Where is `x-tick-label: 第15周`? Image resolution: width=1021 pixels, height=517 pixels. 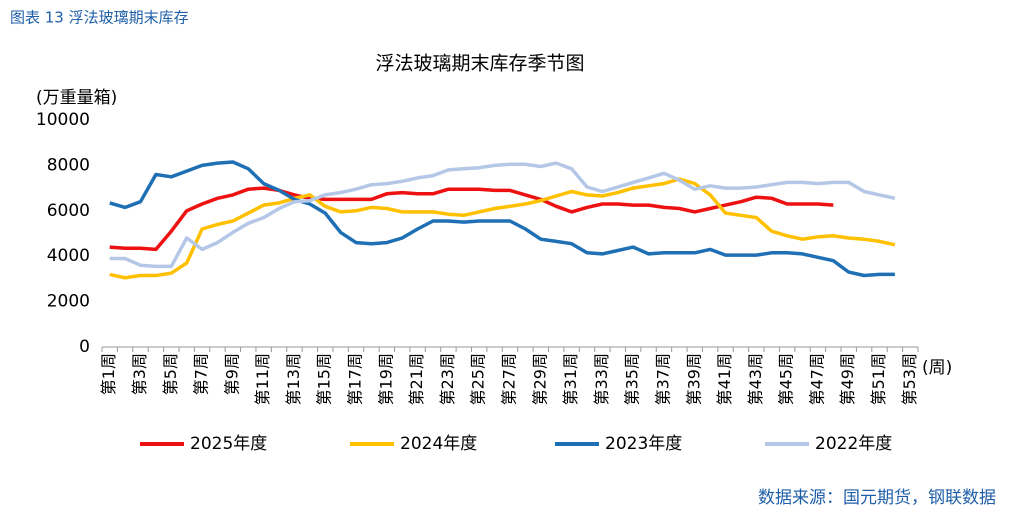
x-tick-label: 第15周 is located at coordinates (324, 379).